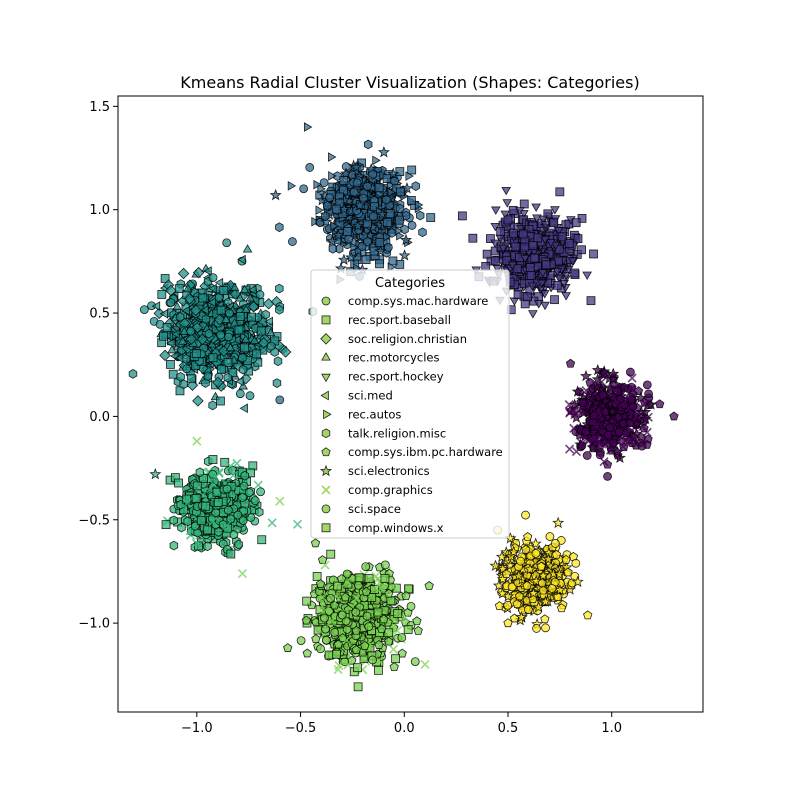 The height and width of the screenshot is (800, 800). Describe the element at coordinates (410, 404) in the screenshot. I see `legend-frame` at that location.